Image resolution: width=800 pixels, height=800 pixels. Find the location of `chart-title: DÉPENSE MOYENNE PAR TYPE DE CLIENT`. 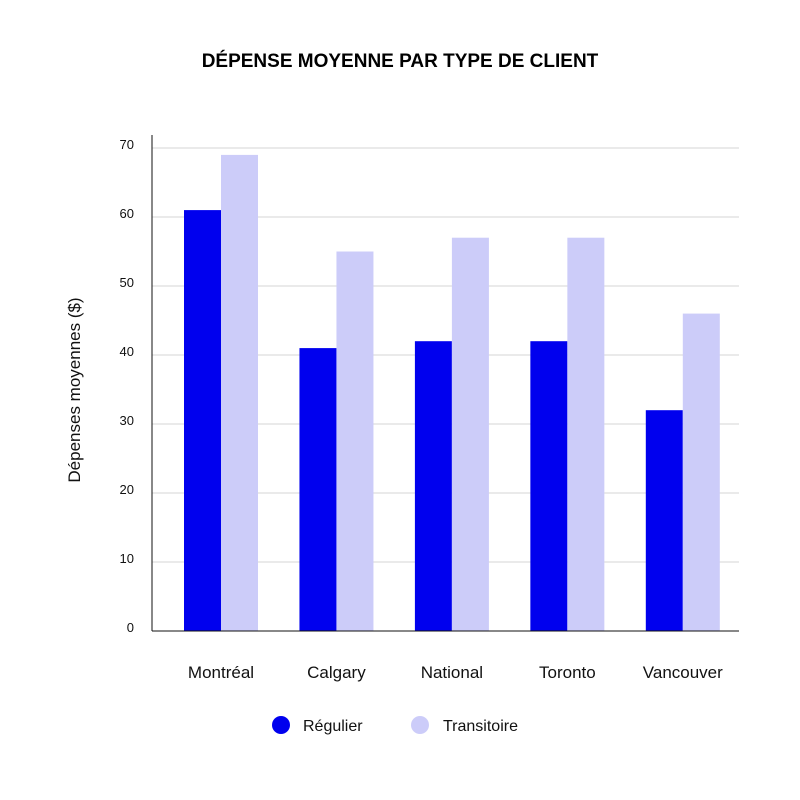

chart-title: DÉPENSE MOYENNE PAR TYPE DE CLIENT is located at coordinates (400, 61).